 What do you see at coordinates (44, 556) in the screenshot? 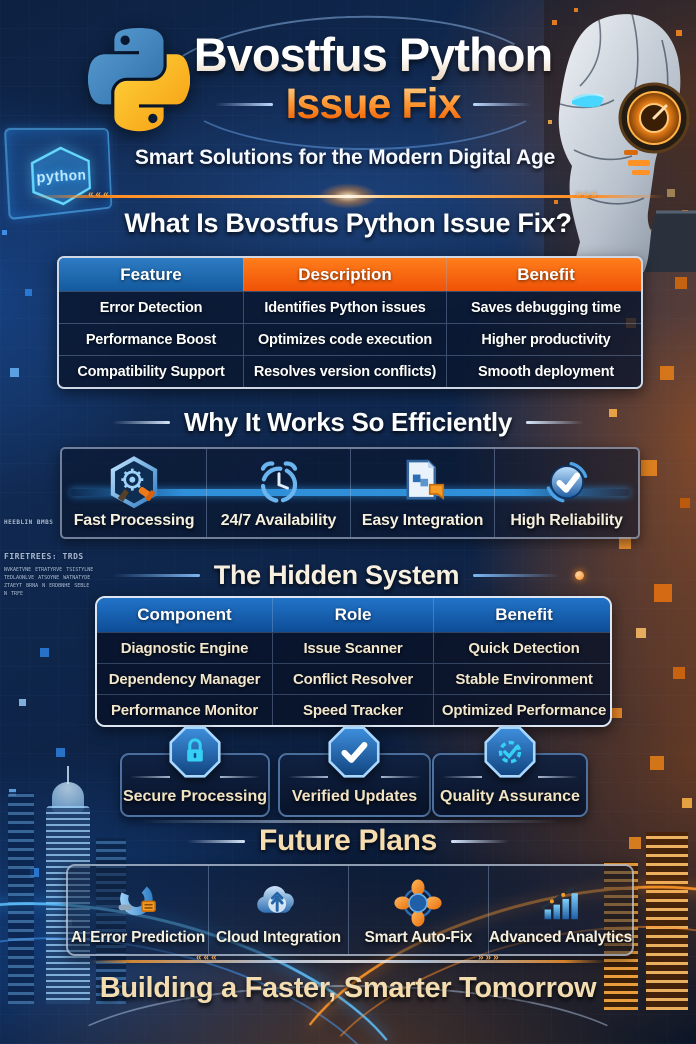
I see `background-code-title: FIRETREES: TRDS` at bounding box center [44, 556].